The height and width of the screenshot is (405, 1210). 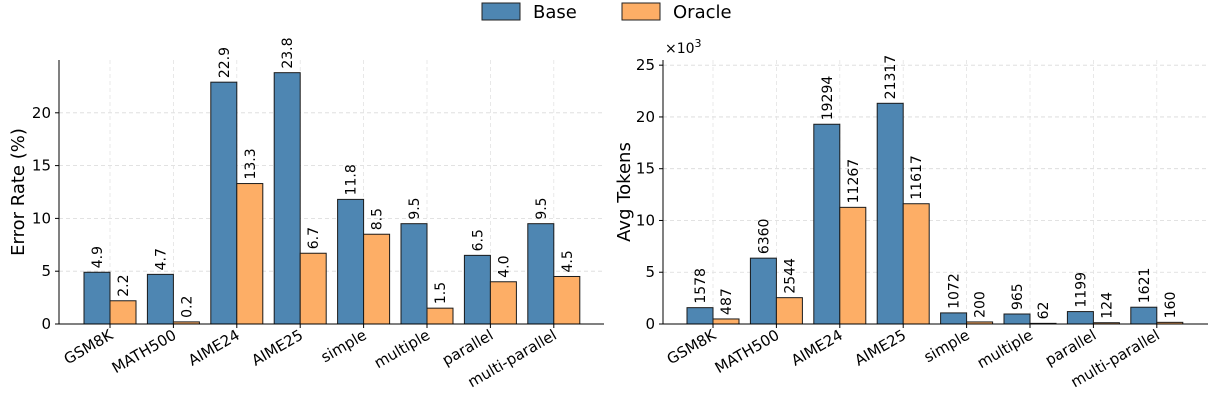 What do you see at coordinates (352, 179) in the screenshot?
I see `data-label-base: 11.8` at bounding box center [352, 179].